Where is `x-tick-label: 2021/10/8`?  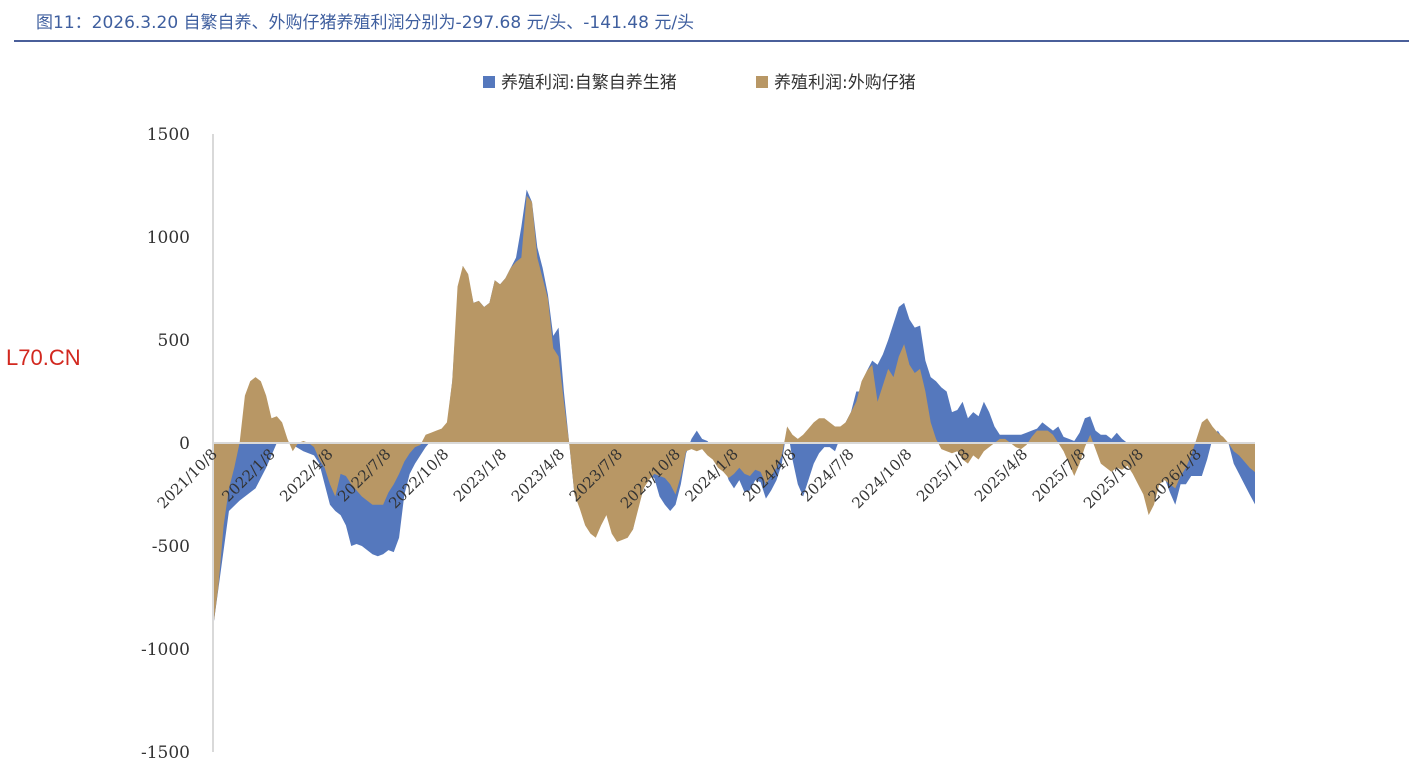 x-tick-label: 2021/10/8 is located at coordinates (187, 478).